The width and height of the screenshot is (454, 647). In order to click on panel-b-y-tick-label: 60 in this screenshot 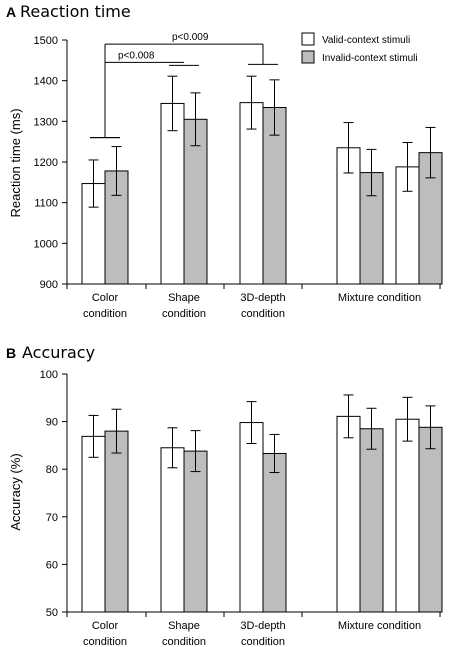, I will do `click(52, 565)`.